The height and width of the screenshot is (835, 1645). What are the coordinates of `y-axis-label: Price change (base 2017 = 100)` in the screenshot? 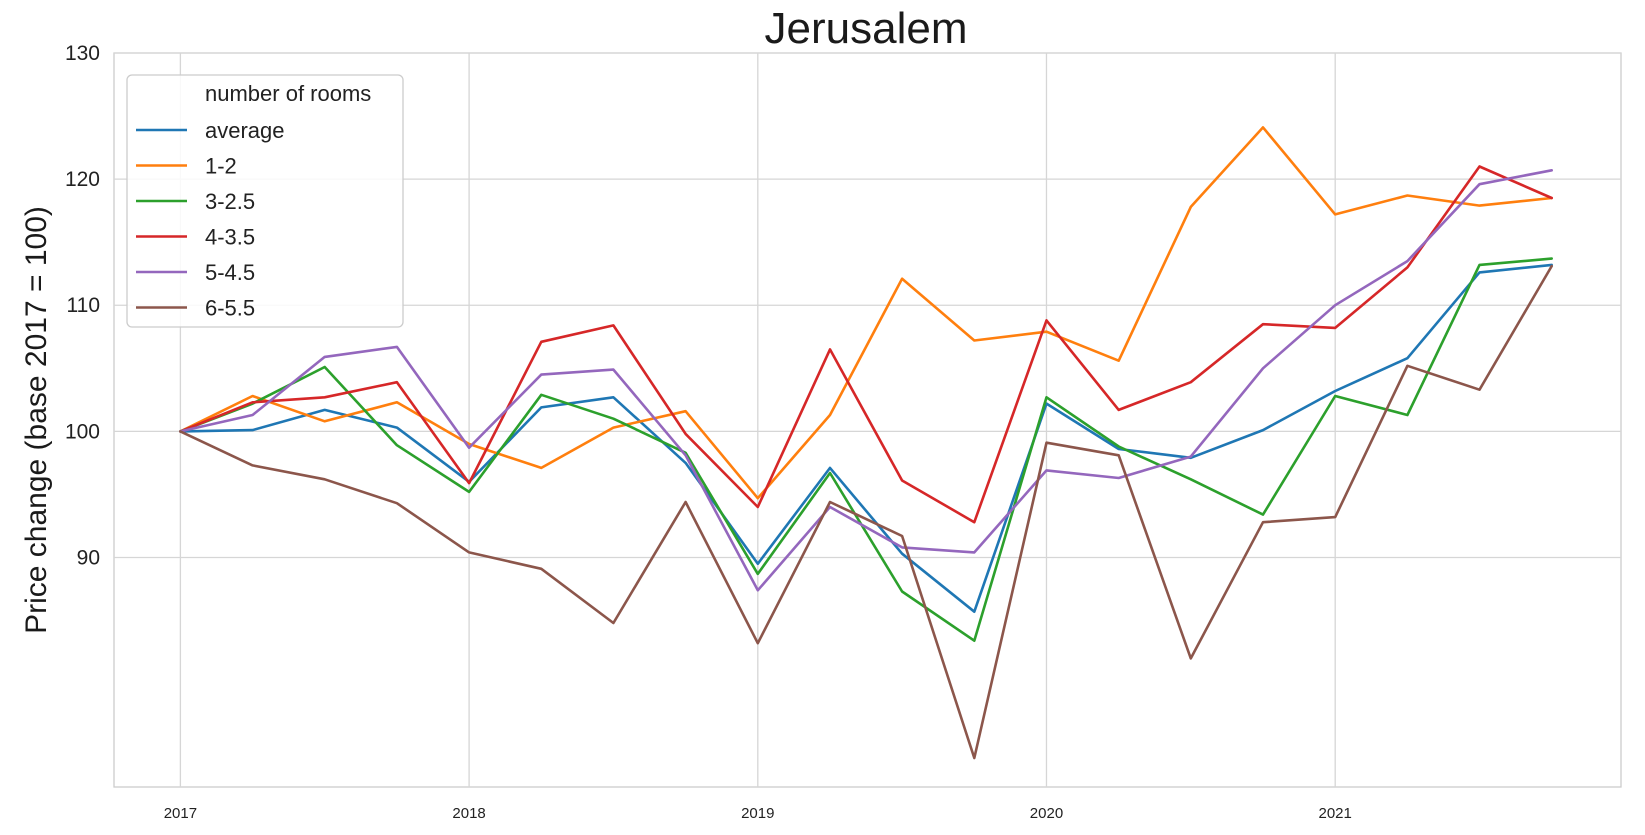 It's located at (36, 420).